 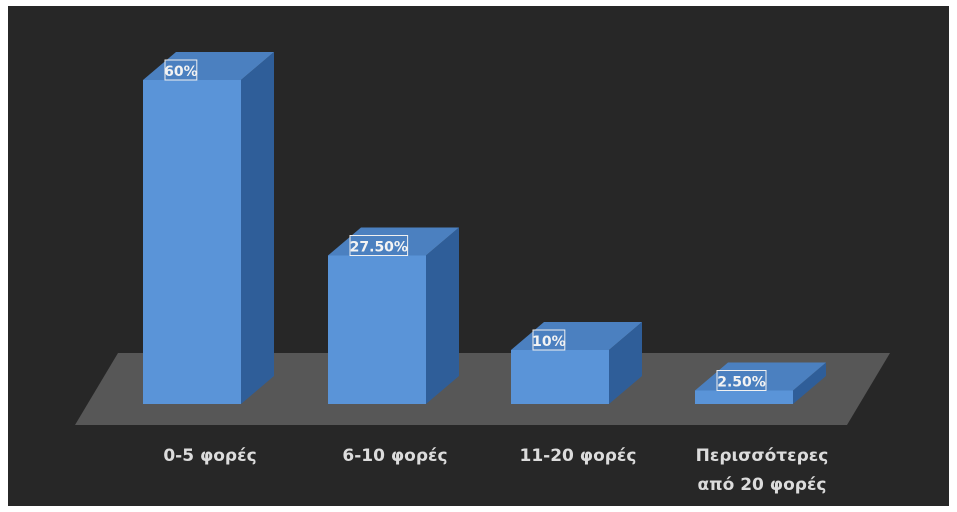 I want to click on data-label-text-3: 10%, so click(x=549, y=342).